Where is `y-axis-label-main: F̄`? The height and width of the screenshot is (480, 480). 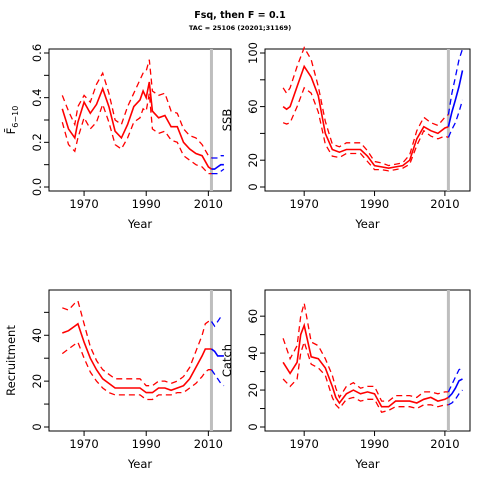 y-axis-label-main: F̄ is located at coordinates (11, 131).